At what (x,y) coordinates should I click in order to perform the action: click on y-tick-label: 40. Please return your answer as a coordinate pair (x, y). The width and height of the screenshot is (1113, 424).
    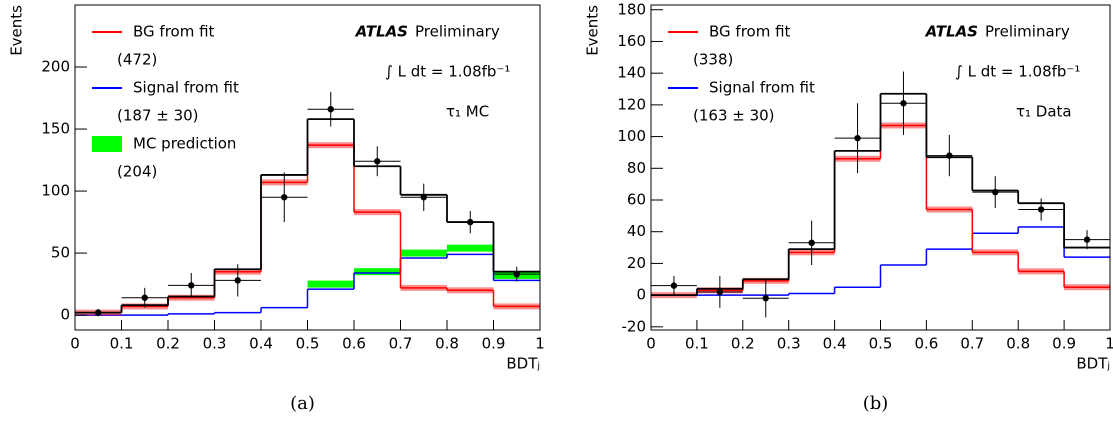
    Looking at the image, I should click on (636, 231).